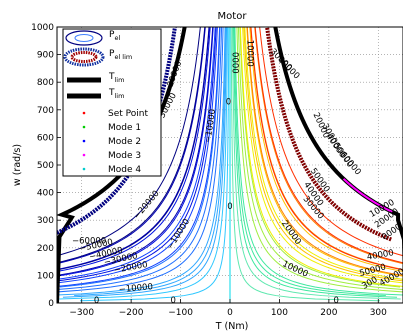 The height and width of the screenshot is (331, 403). Describe the element at coordinates (279, 313) in the screenshot. I see `x-tick-label: 100` at that location.